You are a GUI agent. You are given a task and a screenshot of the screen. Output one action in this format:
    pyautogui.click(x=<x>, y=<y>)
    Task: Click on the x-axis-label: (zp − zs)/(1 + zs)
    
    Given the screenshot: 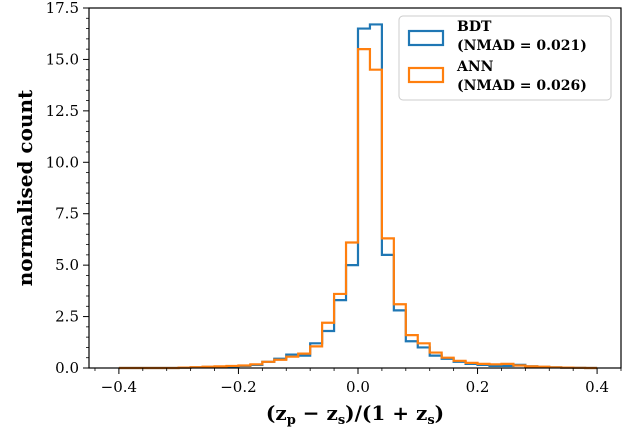 What is the action you would take?
    pyautogui.click(x=355, y=414)
    